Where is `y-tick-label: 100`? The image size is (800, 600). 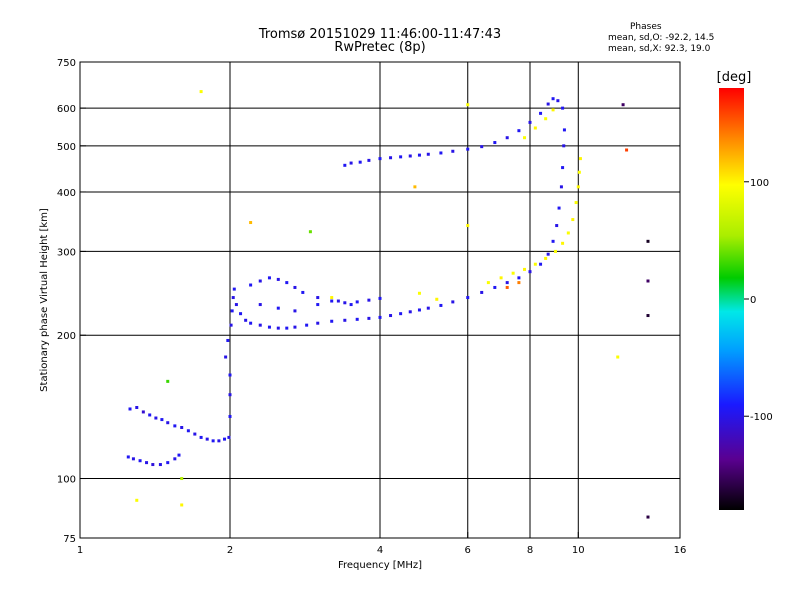
y-tick-label: 100 is located at coordinates (66, 480).